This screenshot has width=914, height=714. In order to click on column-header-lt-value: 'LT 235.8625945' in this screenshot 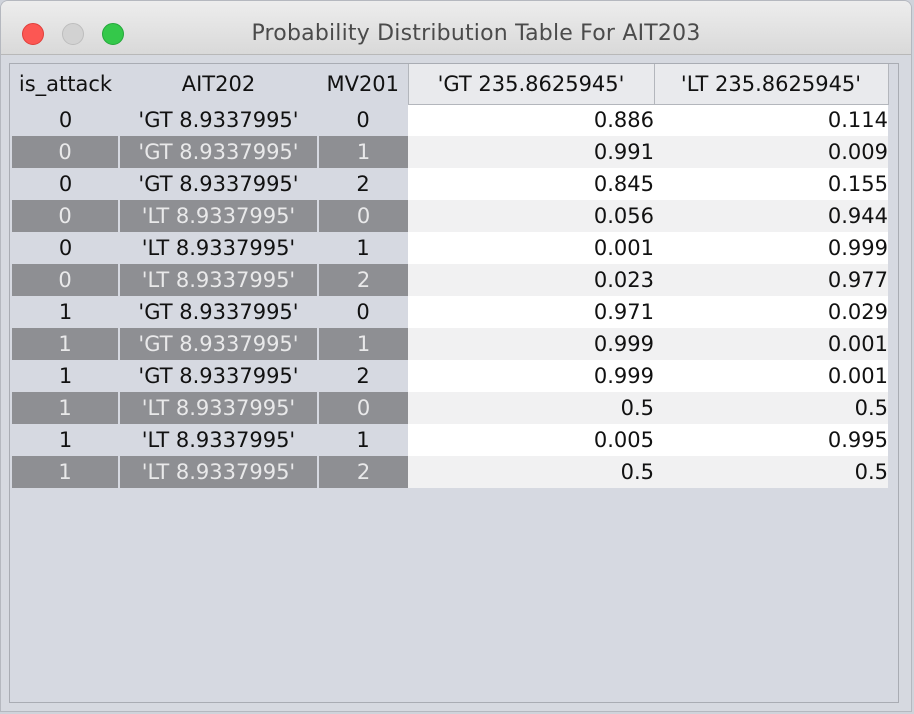, I will do `click(771, 84)`.